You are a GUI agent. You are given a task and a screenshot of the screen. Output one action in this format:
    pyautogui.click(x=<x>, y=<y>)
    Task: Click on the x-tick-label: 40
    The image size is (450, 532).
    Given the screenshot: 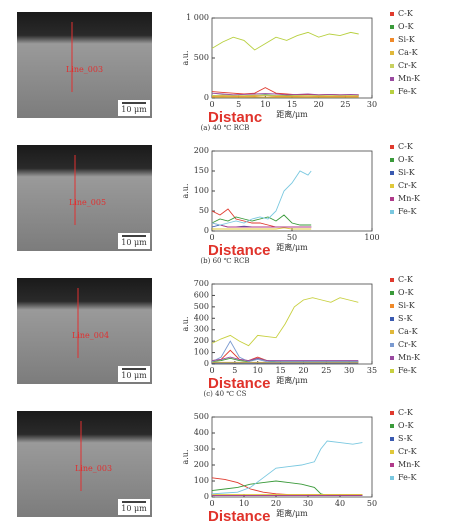 What is the action you would take?
    pyautogui.click(x=340, y=503)
    